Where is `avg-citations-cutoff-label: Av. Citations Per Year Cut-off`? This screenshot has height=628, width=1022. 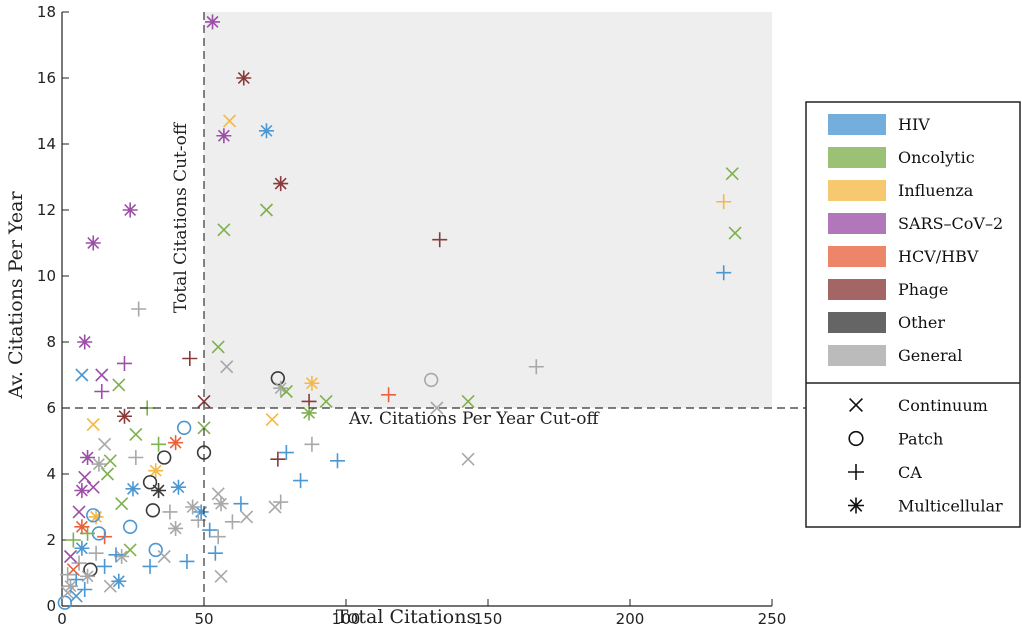 avg-citations-cutoff-label: Av. Citations Per Year Cut-off is located at coordinates (474, 419).